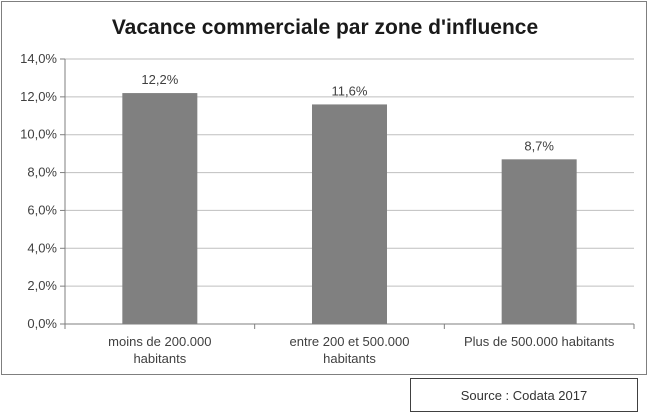  What do you see at coordinates (539, 341) in the screenshot?
I see `x-tick-label: Plus de 500.000 habitants` at bounding box center [539, 341].